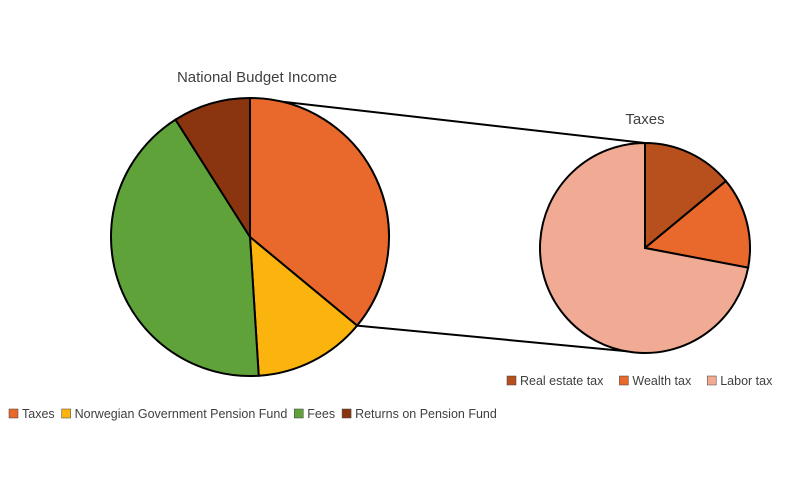  What do you see at coordinates (562, 381) in the screenshot?
I see `sub-legend-label: Real estate tax` at bounding box center [562, 381].